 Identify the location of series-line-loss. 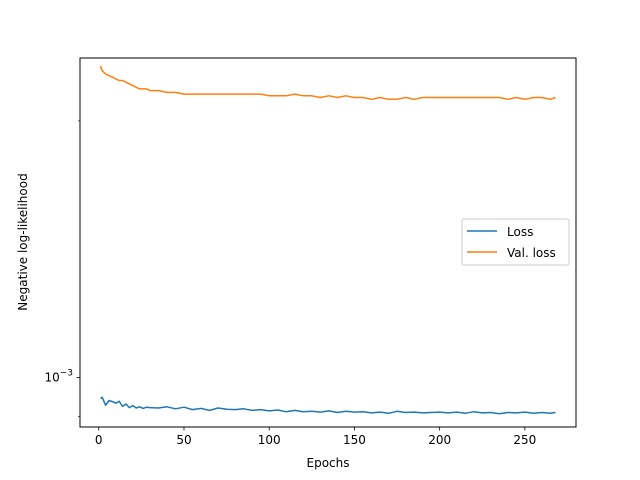
(328, 405).